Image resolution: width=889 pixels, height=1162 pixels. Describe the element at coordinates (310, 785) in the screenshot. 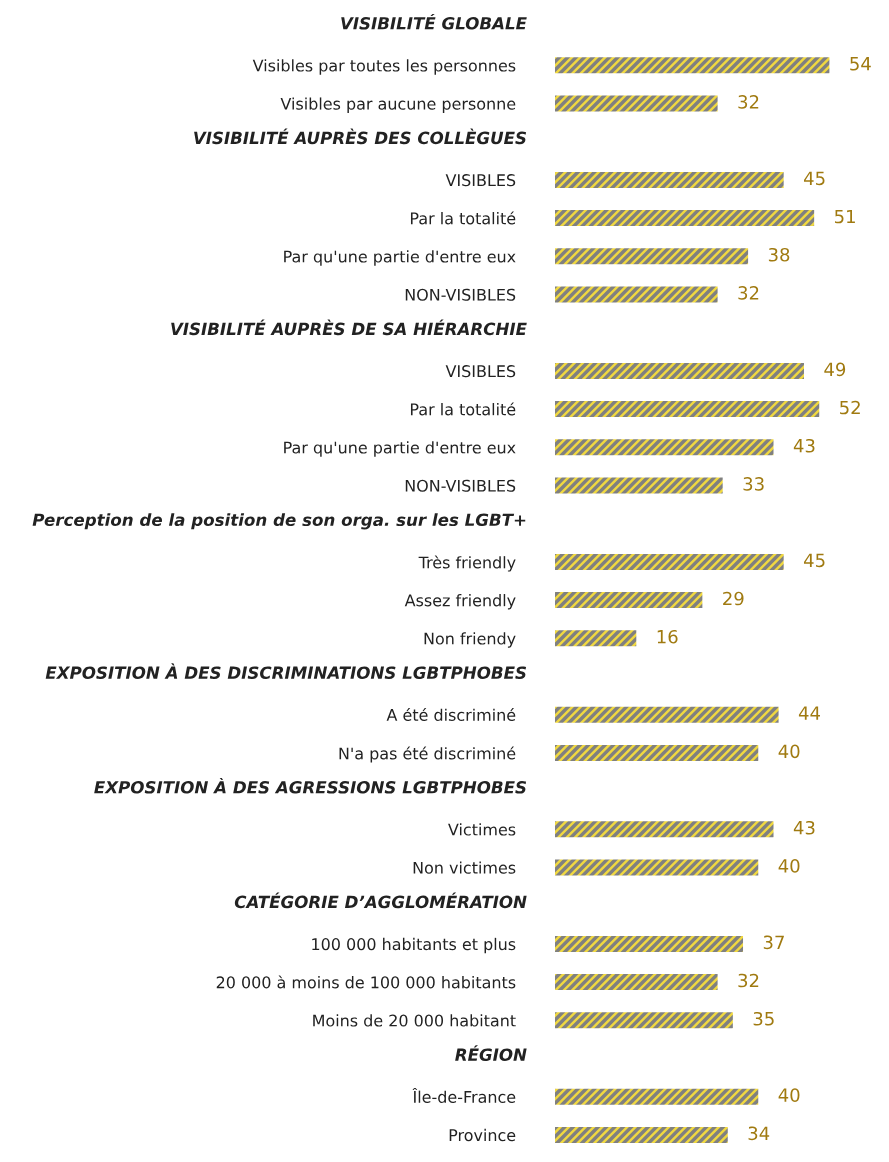

I see `text: EXPOSITION À DES AGRESSIONS LGBTPHOBES` at that location.